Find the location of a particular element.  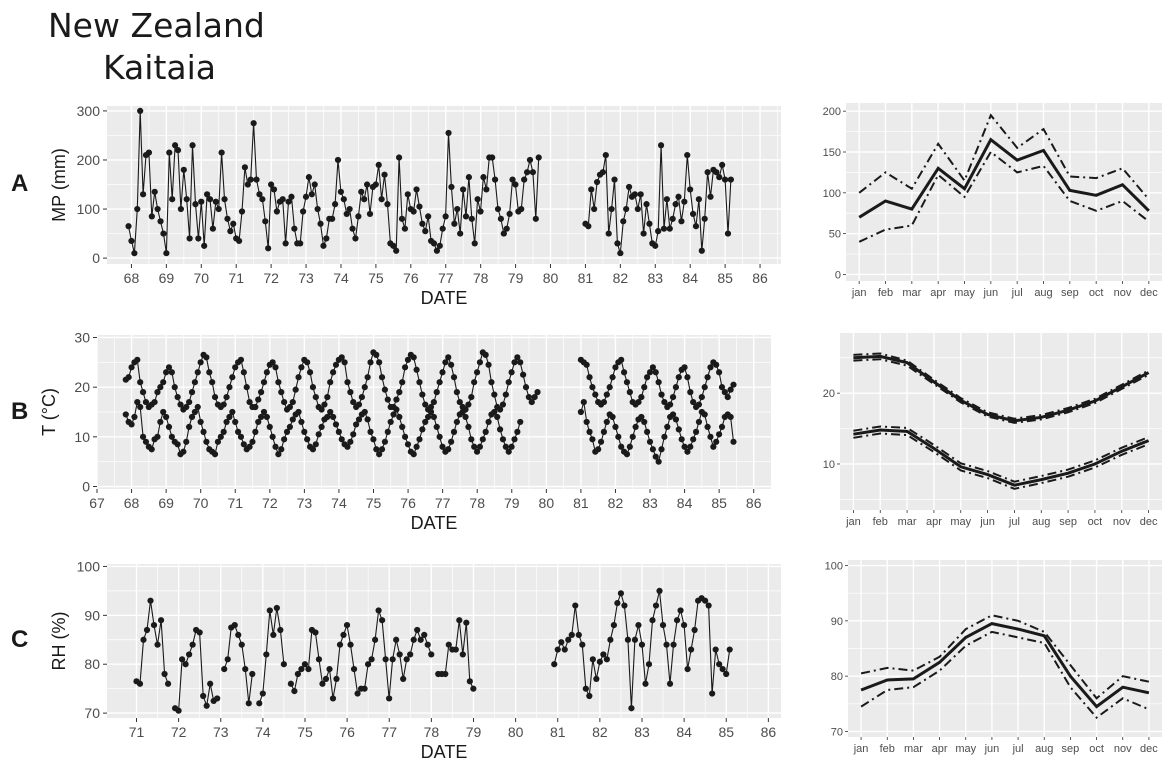

x-tick-label: 84 is located at coordinates (690, 278).